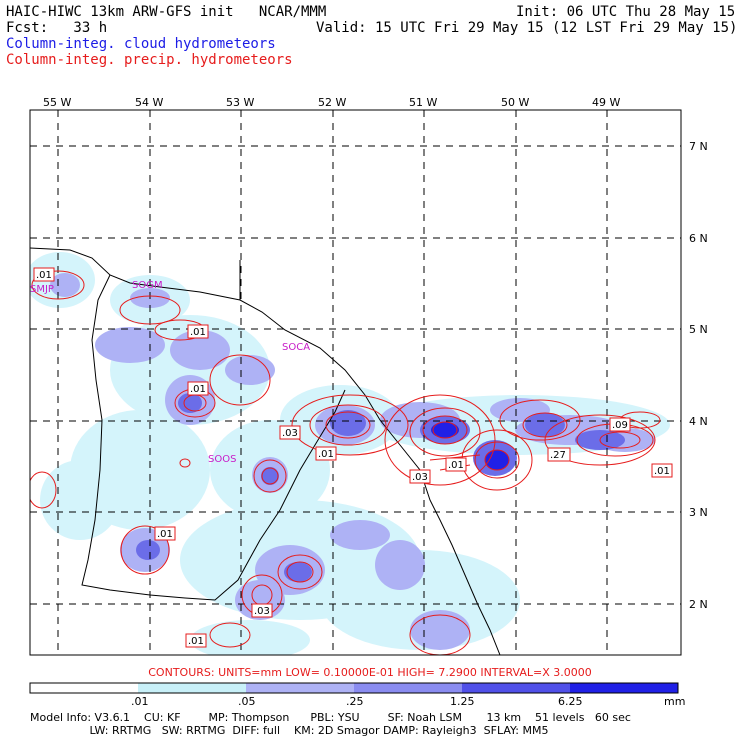  Describe the element at coordinates (141, 44) in the screenshot. I see `legend-cloud: Column-integ. cloud hydrometeors` at that location.